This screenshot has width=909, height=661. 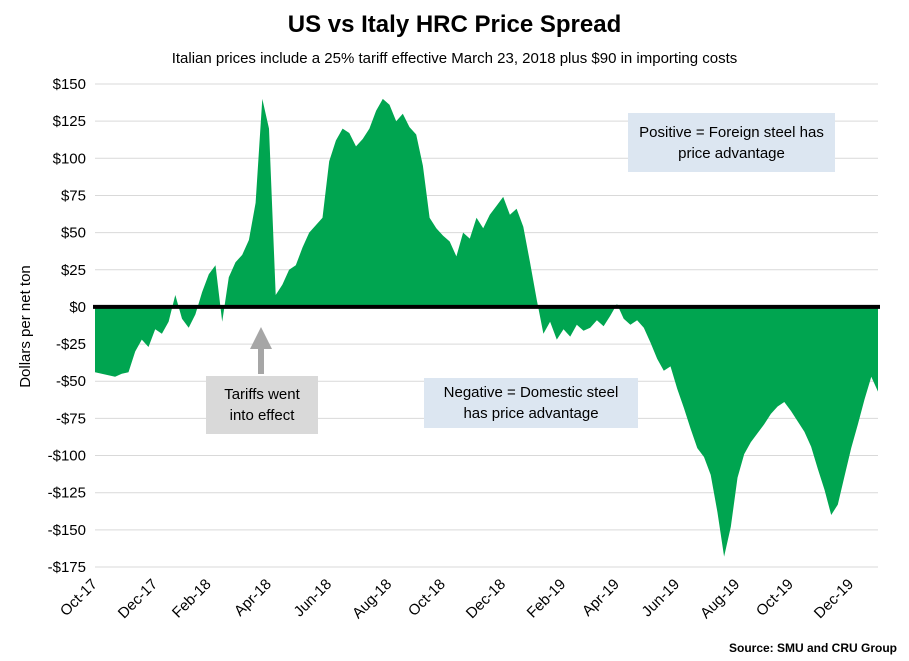 I want to click on y-tick-label: -$150, so click(x=67, y=530).